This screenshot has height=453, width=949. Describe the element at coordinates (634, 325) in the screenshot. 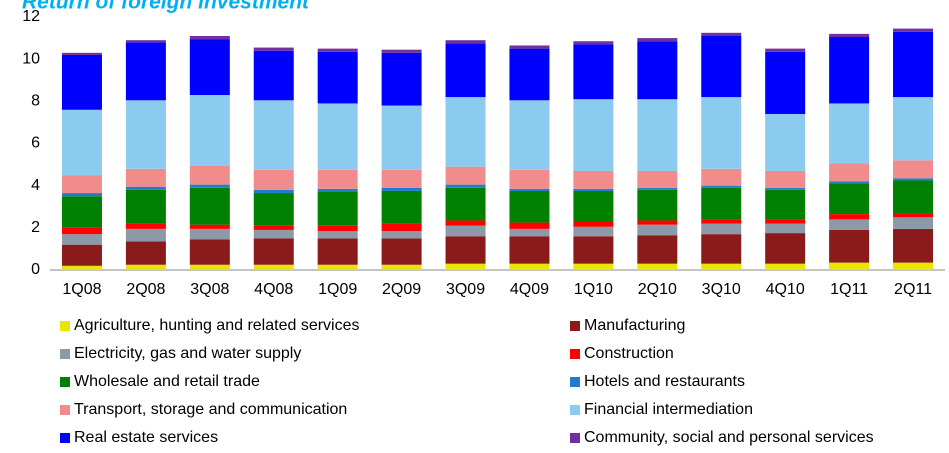

I see `legend-label: Manufacturing` at that location.